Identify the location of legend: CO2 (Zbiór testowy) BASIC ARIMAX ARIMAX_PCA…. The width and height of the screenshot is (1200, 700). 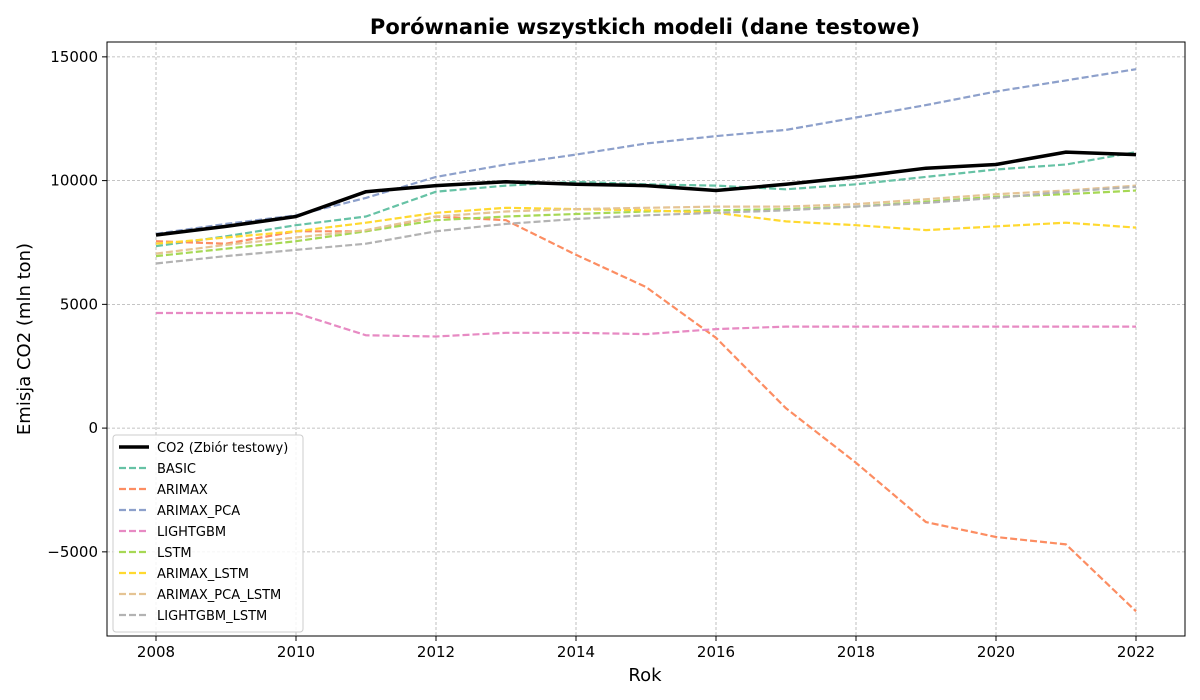
(208, 533).